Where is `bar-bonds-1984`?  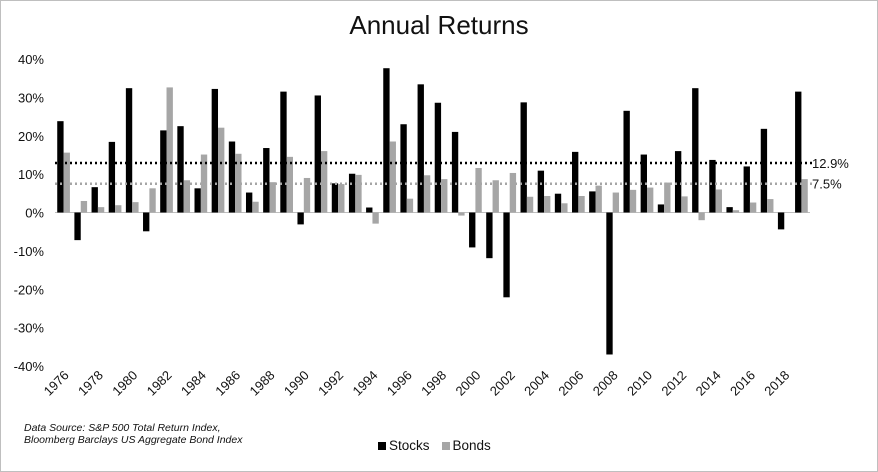
bar-bonds-1984 is located at coordinates (204, 183).